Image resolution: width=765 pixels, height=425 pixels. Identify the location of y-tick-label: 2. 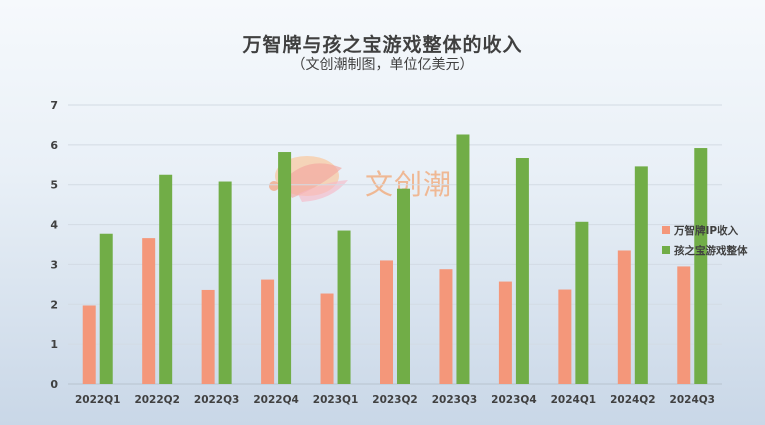
(54, 304).